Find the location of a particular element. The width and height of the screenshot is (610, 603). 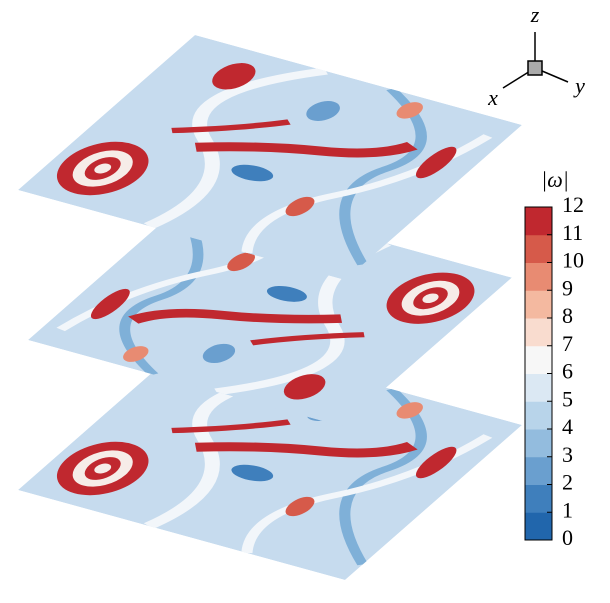

colorbar-tick-label: 2 is located at coordinates (567, 482).